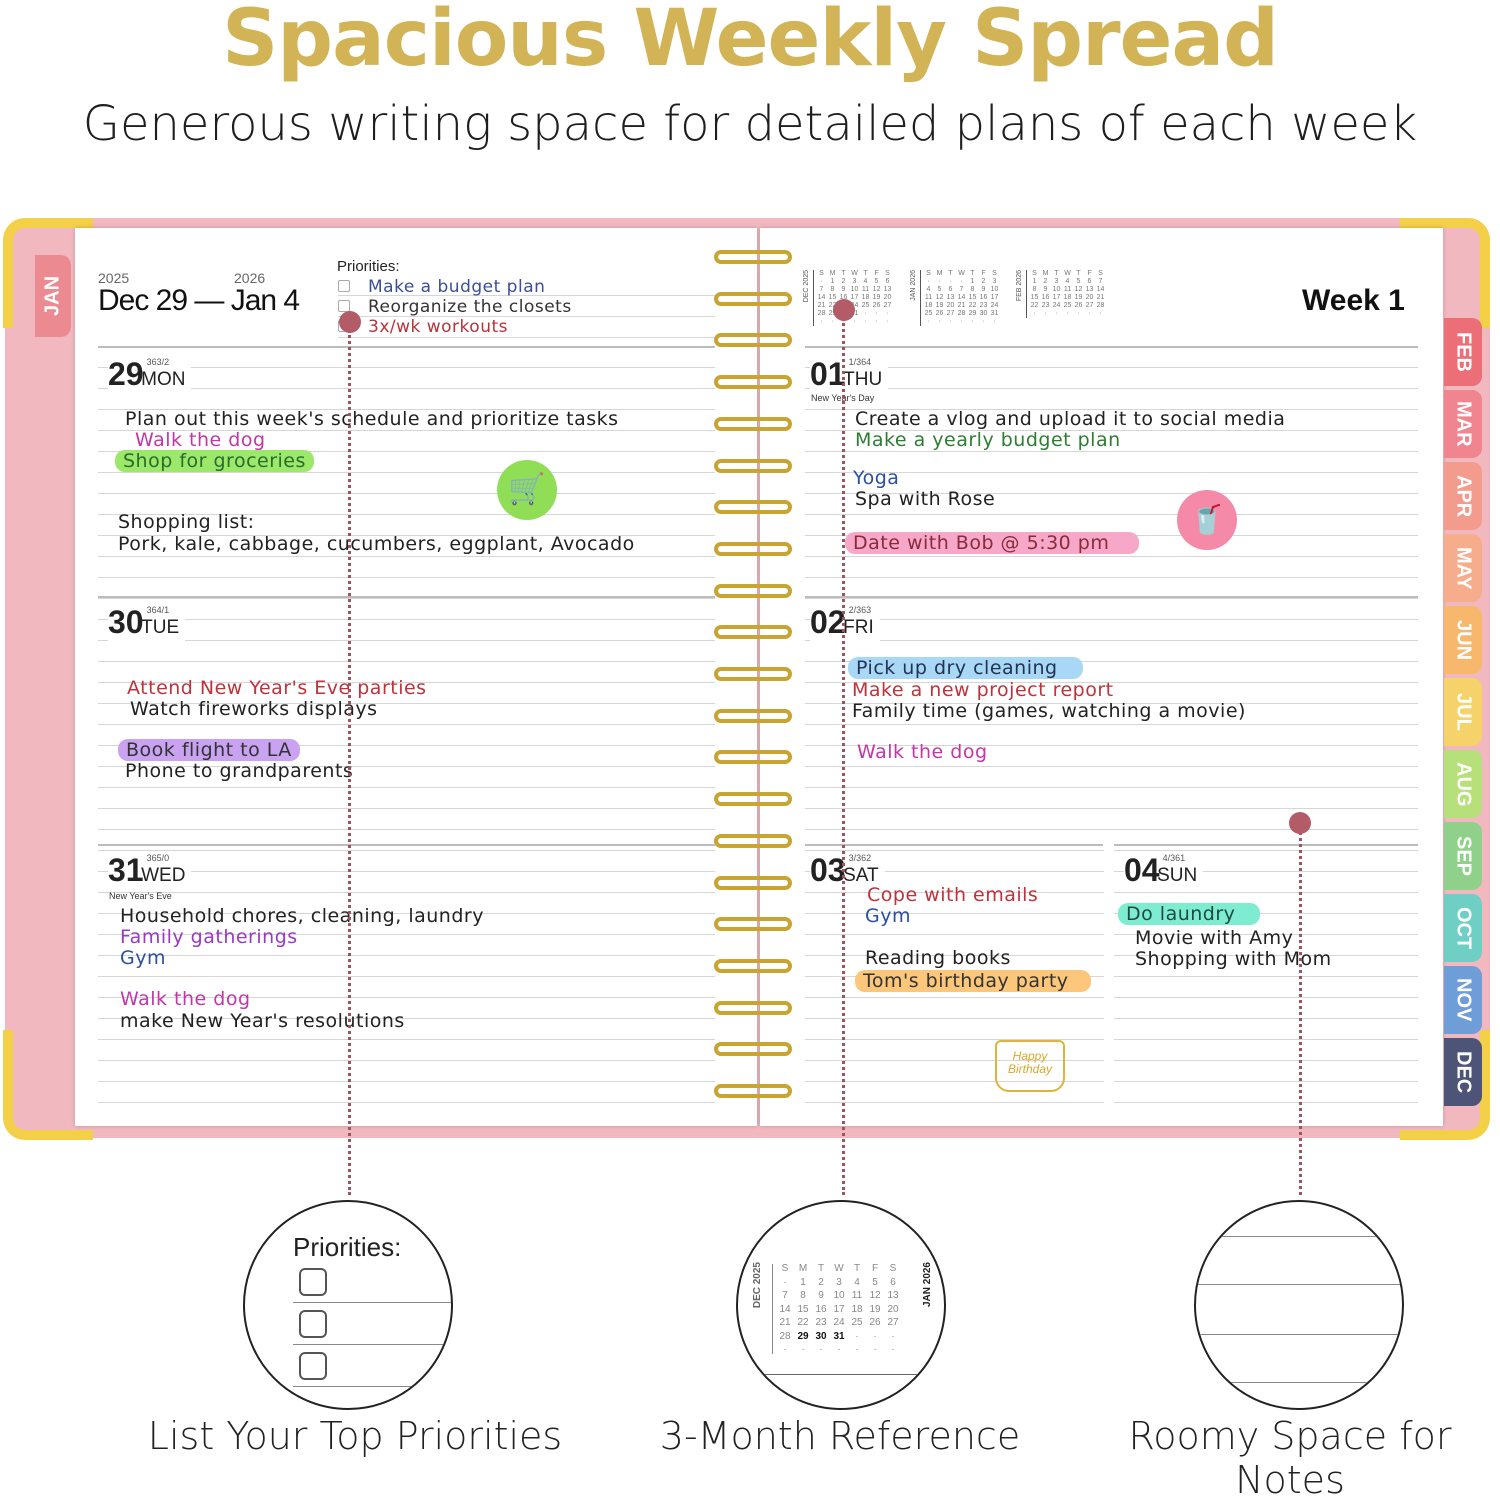 The width and height of the screenshot is (1500, 1502). I want to click on tab-mar: MAR, so click(1463, 424).